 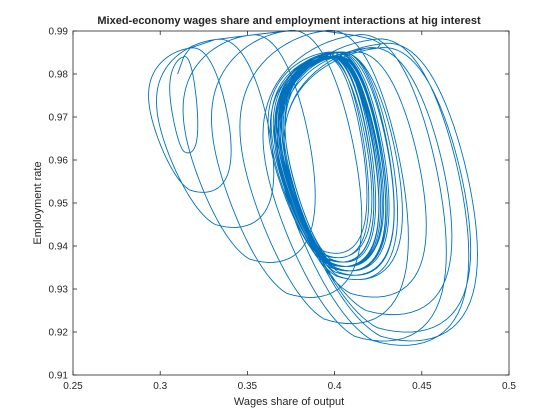 I want to click on y-tick-label: 0.95, so click(x=59, y=204).